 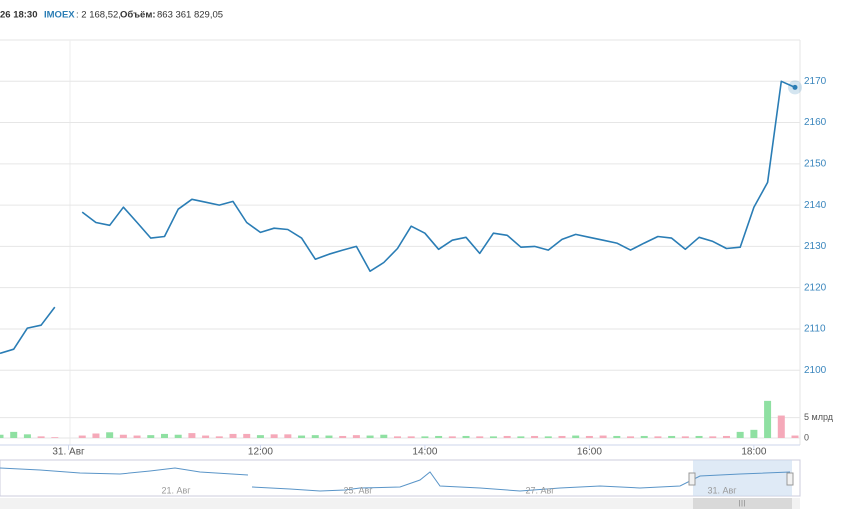 I want to click on y-tick-label: 2130, so click(x=815, y=246).